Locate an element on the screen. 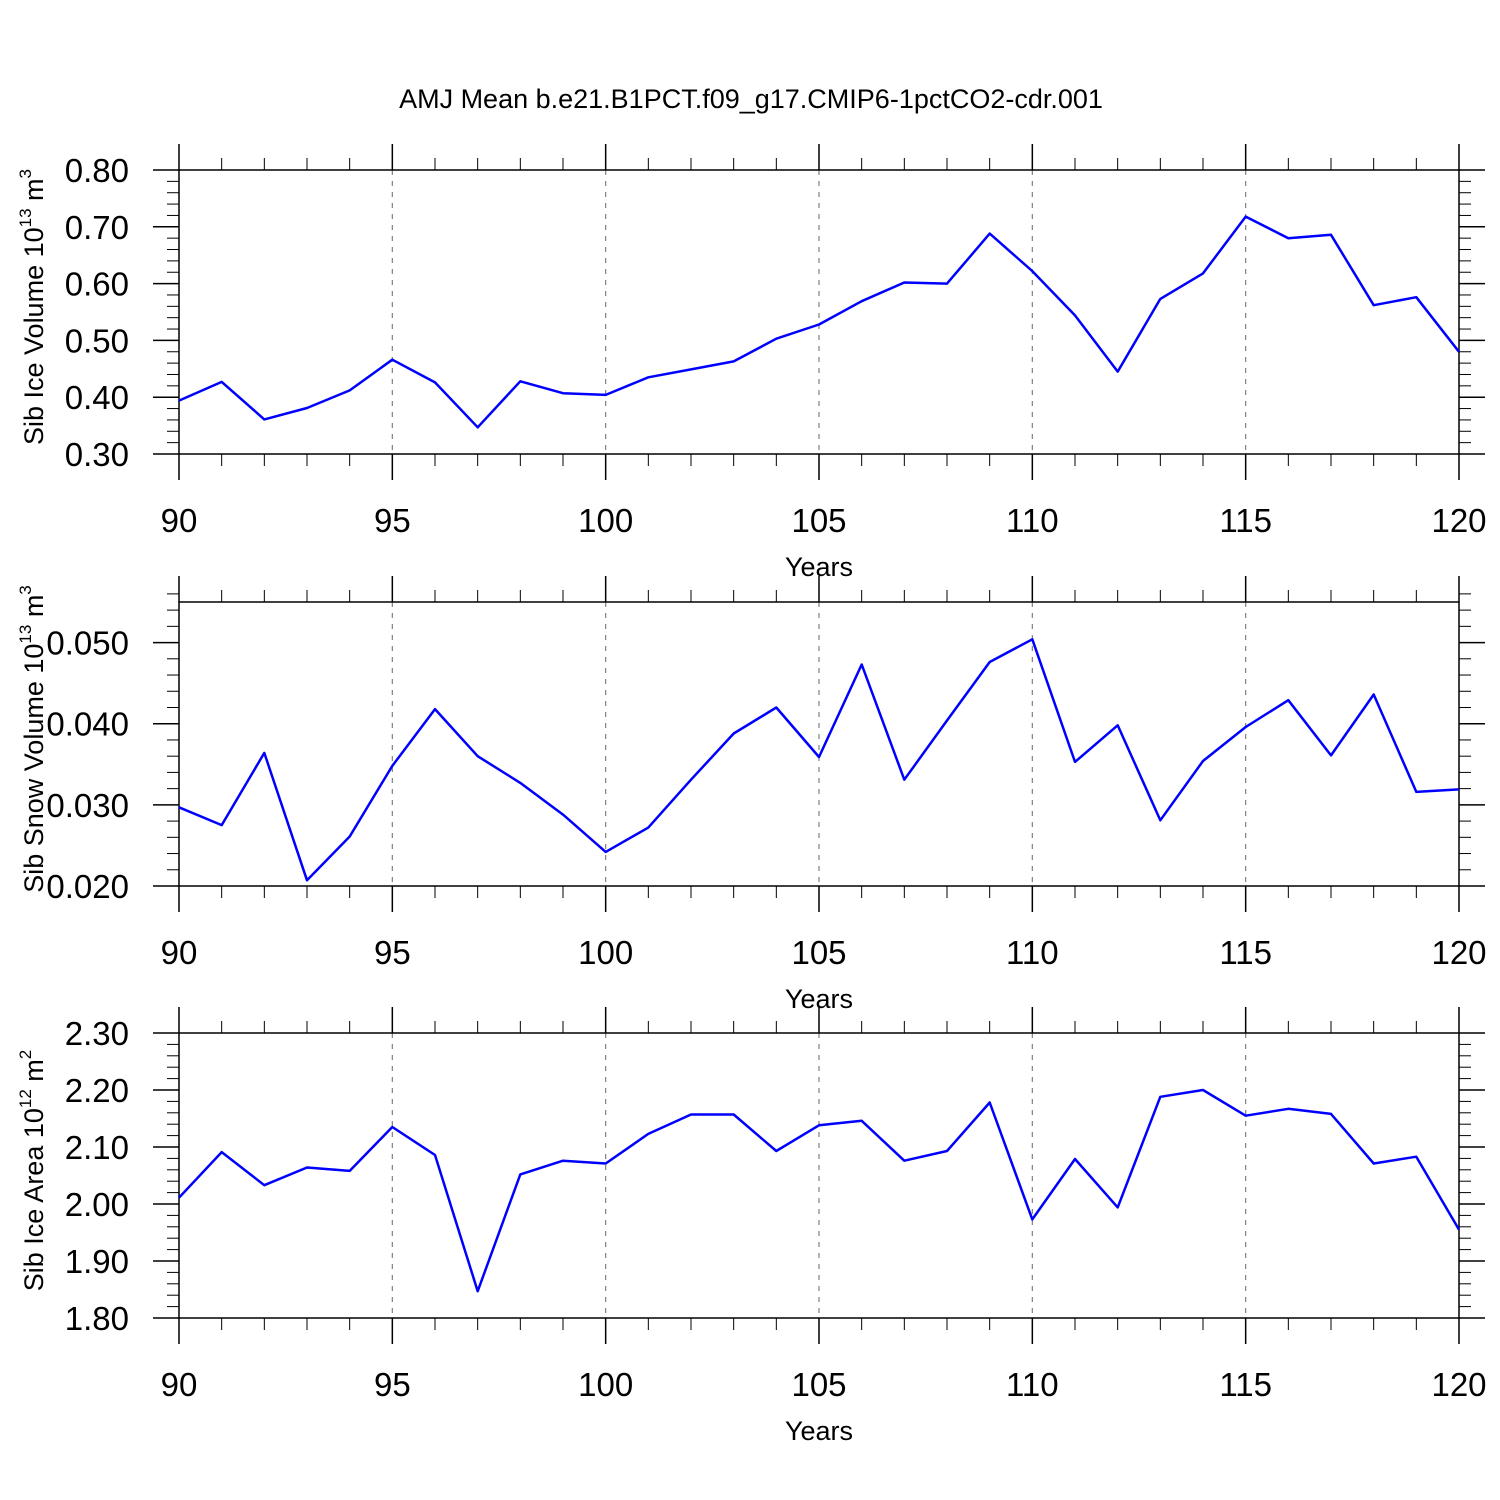 The image size is (1500, 1500). y-tick-label: 0.40 is located at coordinates (97, 397).